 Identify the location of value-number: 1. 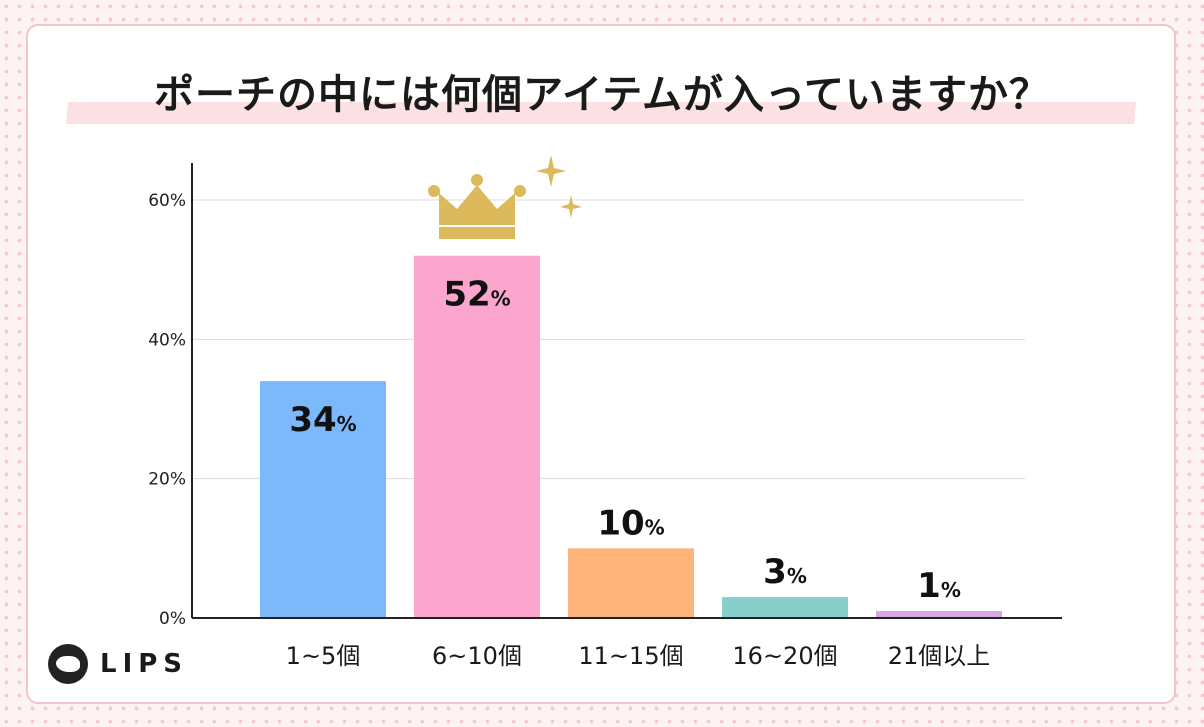
(929, 586).